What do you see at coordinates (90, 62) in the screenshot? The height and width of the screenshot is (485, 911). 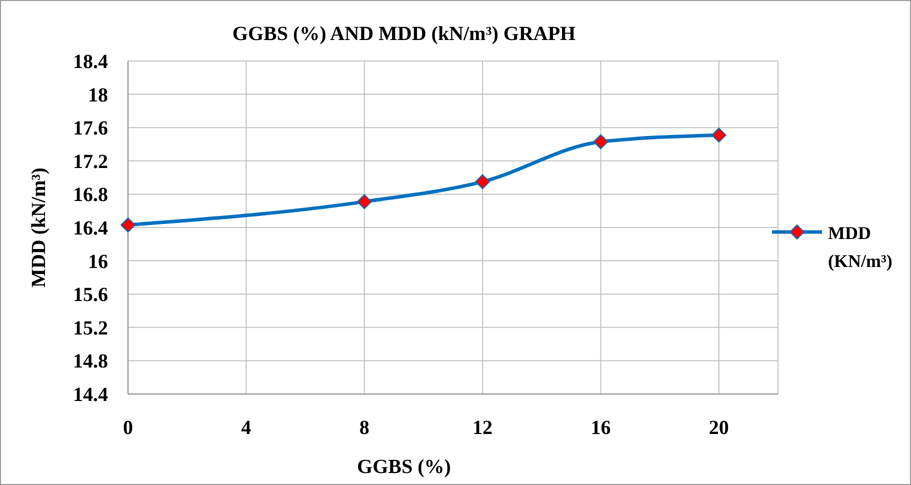 I see `y-tick-label: 18.4` at bounding box center [90, 62].